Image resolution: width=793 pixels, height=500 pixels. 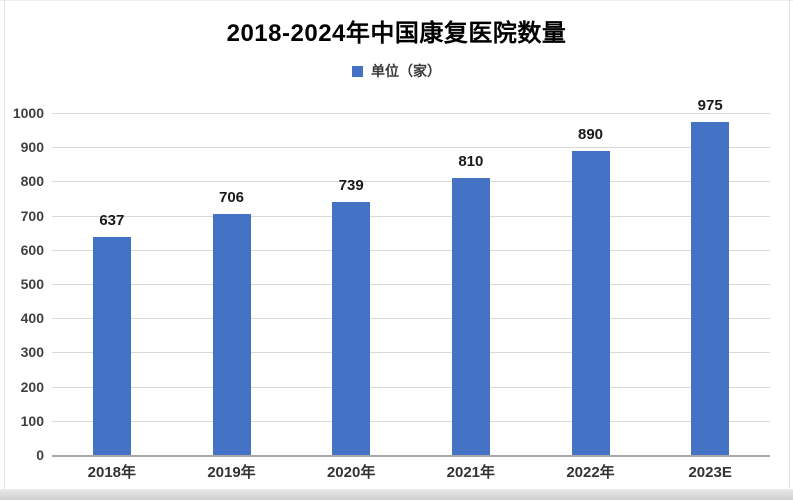 What do you see at coordinates (471, 161) in the screenshot?
I see `value-label-2021年: 810` at bounding box center [471, 161].